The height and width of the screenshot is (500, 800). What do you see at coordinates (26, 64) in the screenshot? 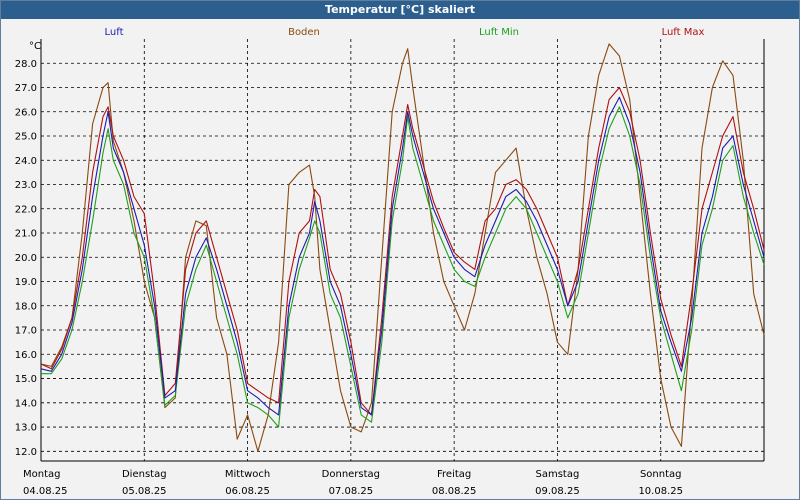
I see `y-tick-label: 28.0` at bounding box center [26, 64].